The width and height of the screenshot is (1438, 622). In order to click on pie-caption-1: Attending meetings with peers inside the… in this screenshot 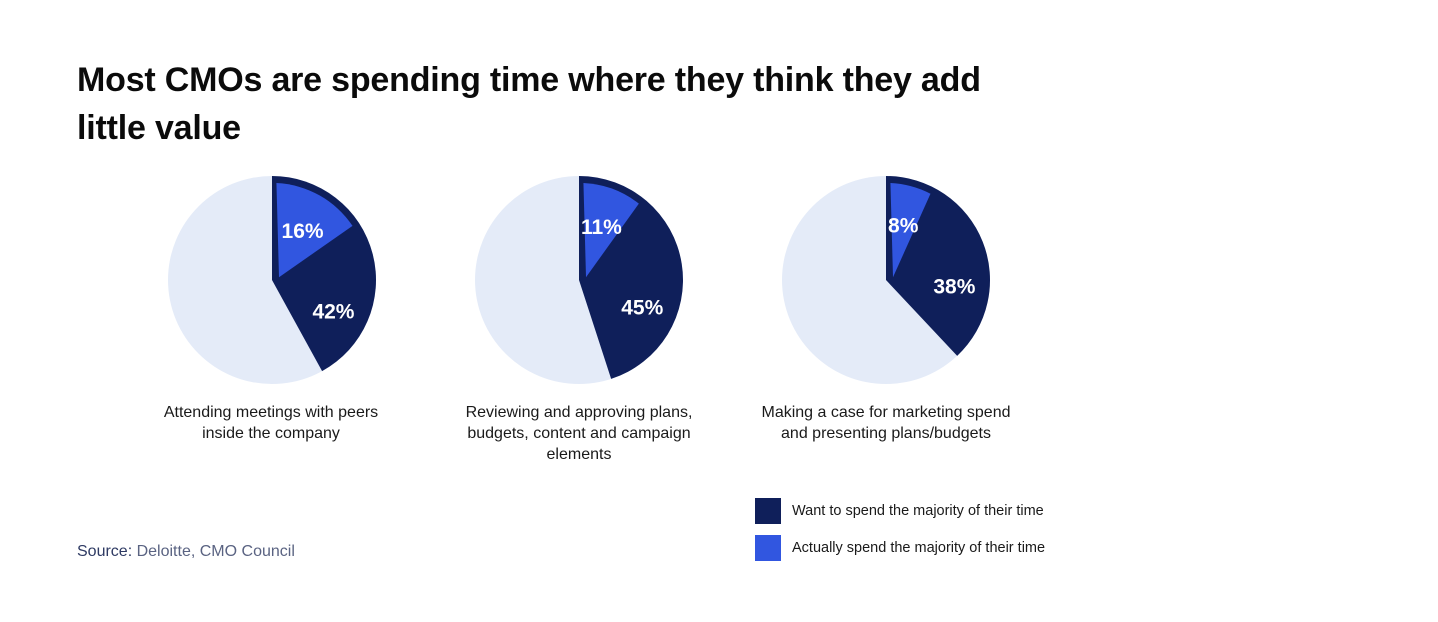, I will do `click(271, 423)`.